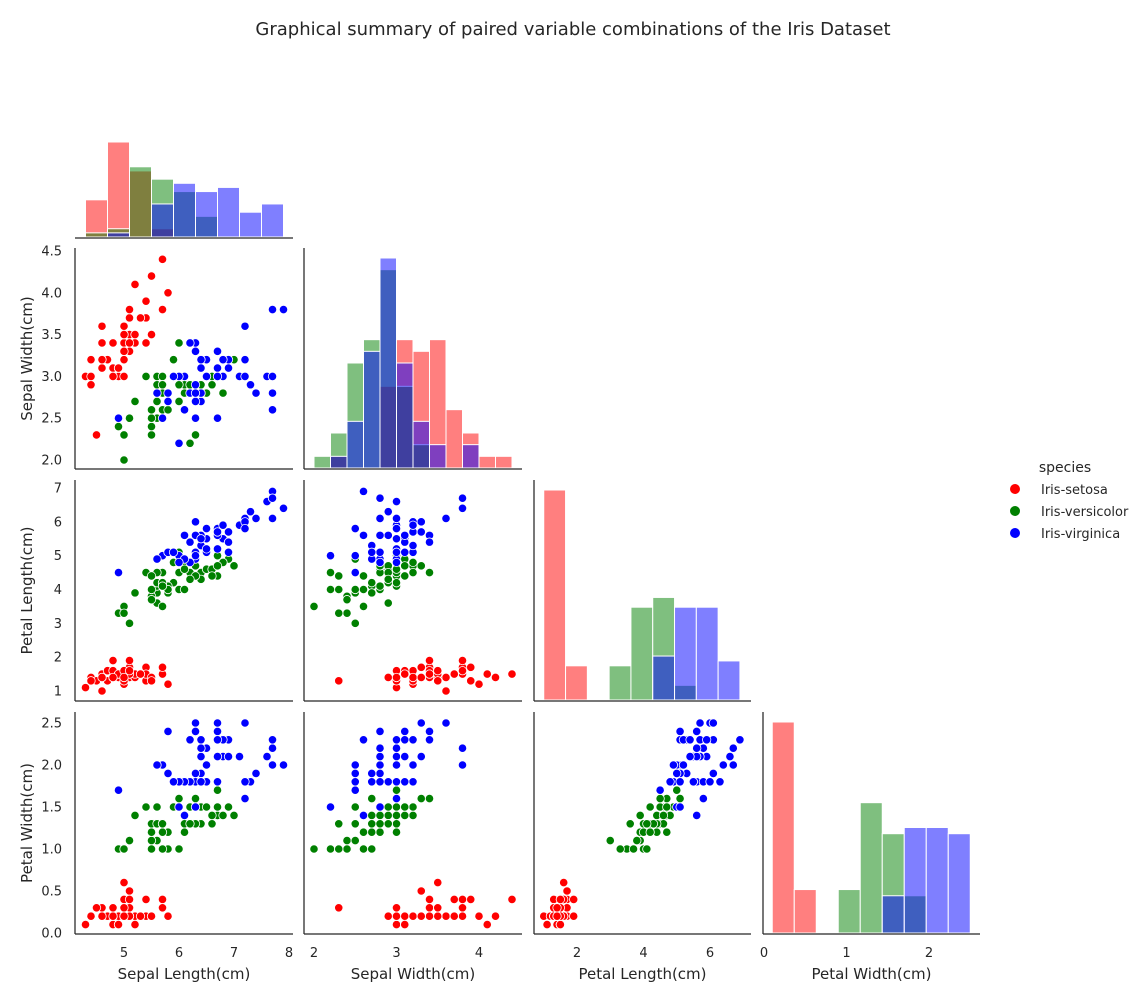 This screenshot has height=1000, width=1146. Describe the element at coordinates (846, 953) in the screenshot. I see `x-tick-label: 1` at that location.